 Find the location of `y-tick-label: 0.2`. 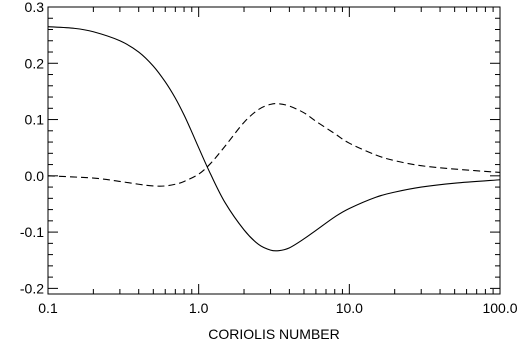

y-tick-label: 0.2 is located at coordinates (35, 63).